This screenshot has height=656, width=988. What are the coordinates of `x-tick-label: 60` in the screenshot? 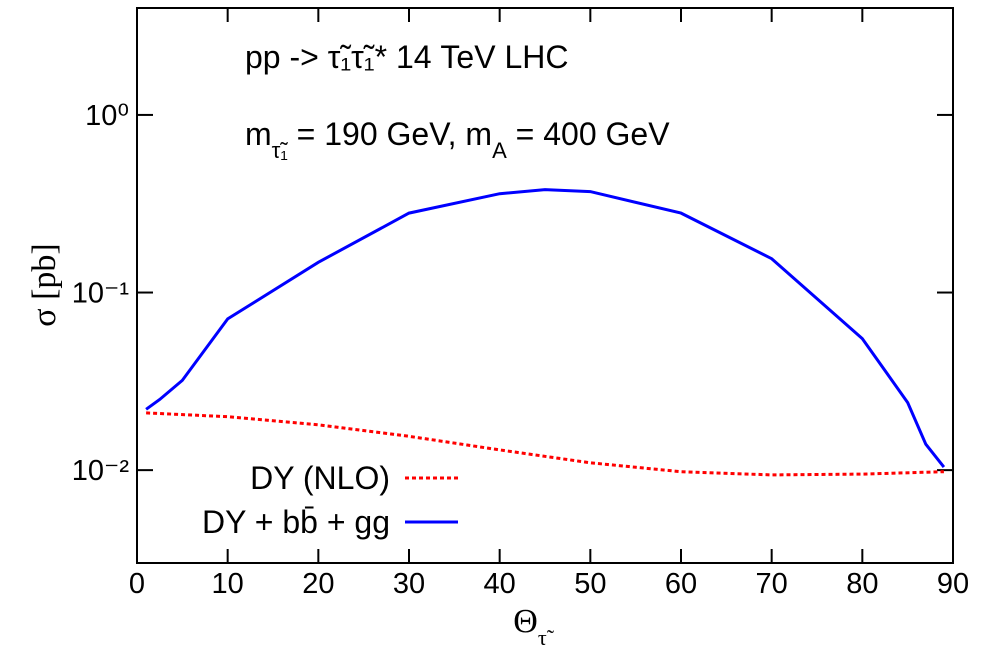 It's located at (681, 584).